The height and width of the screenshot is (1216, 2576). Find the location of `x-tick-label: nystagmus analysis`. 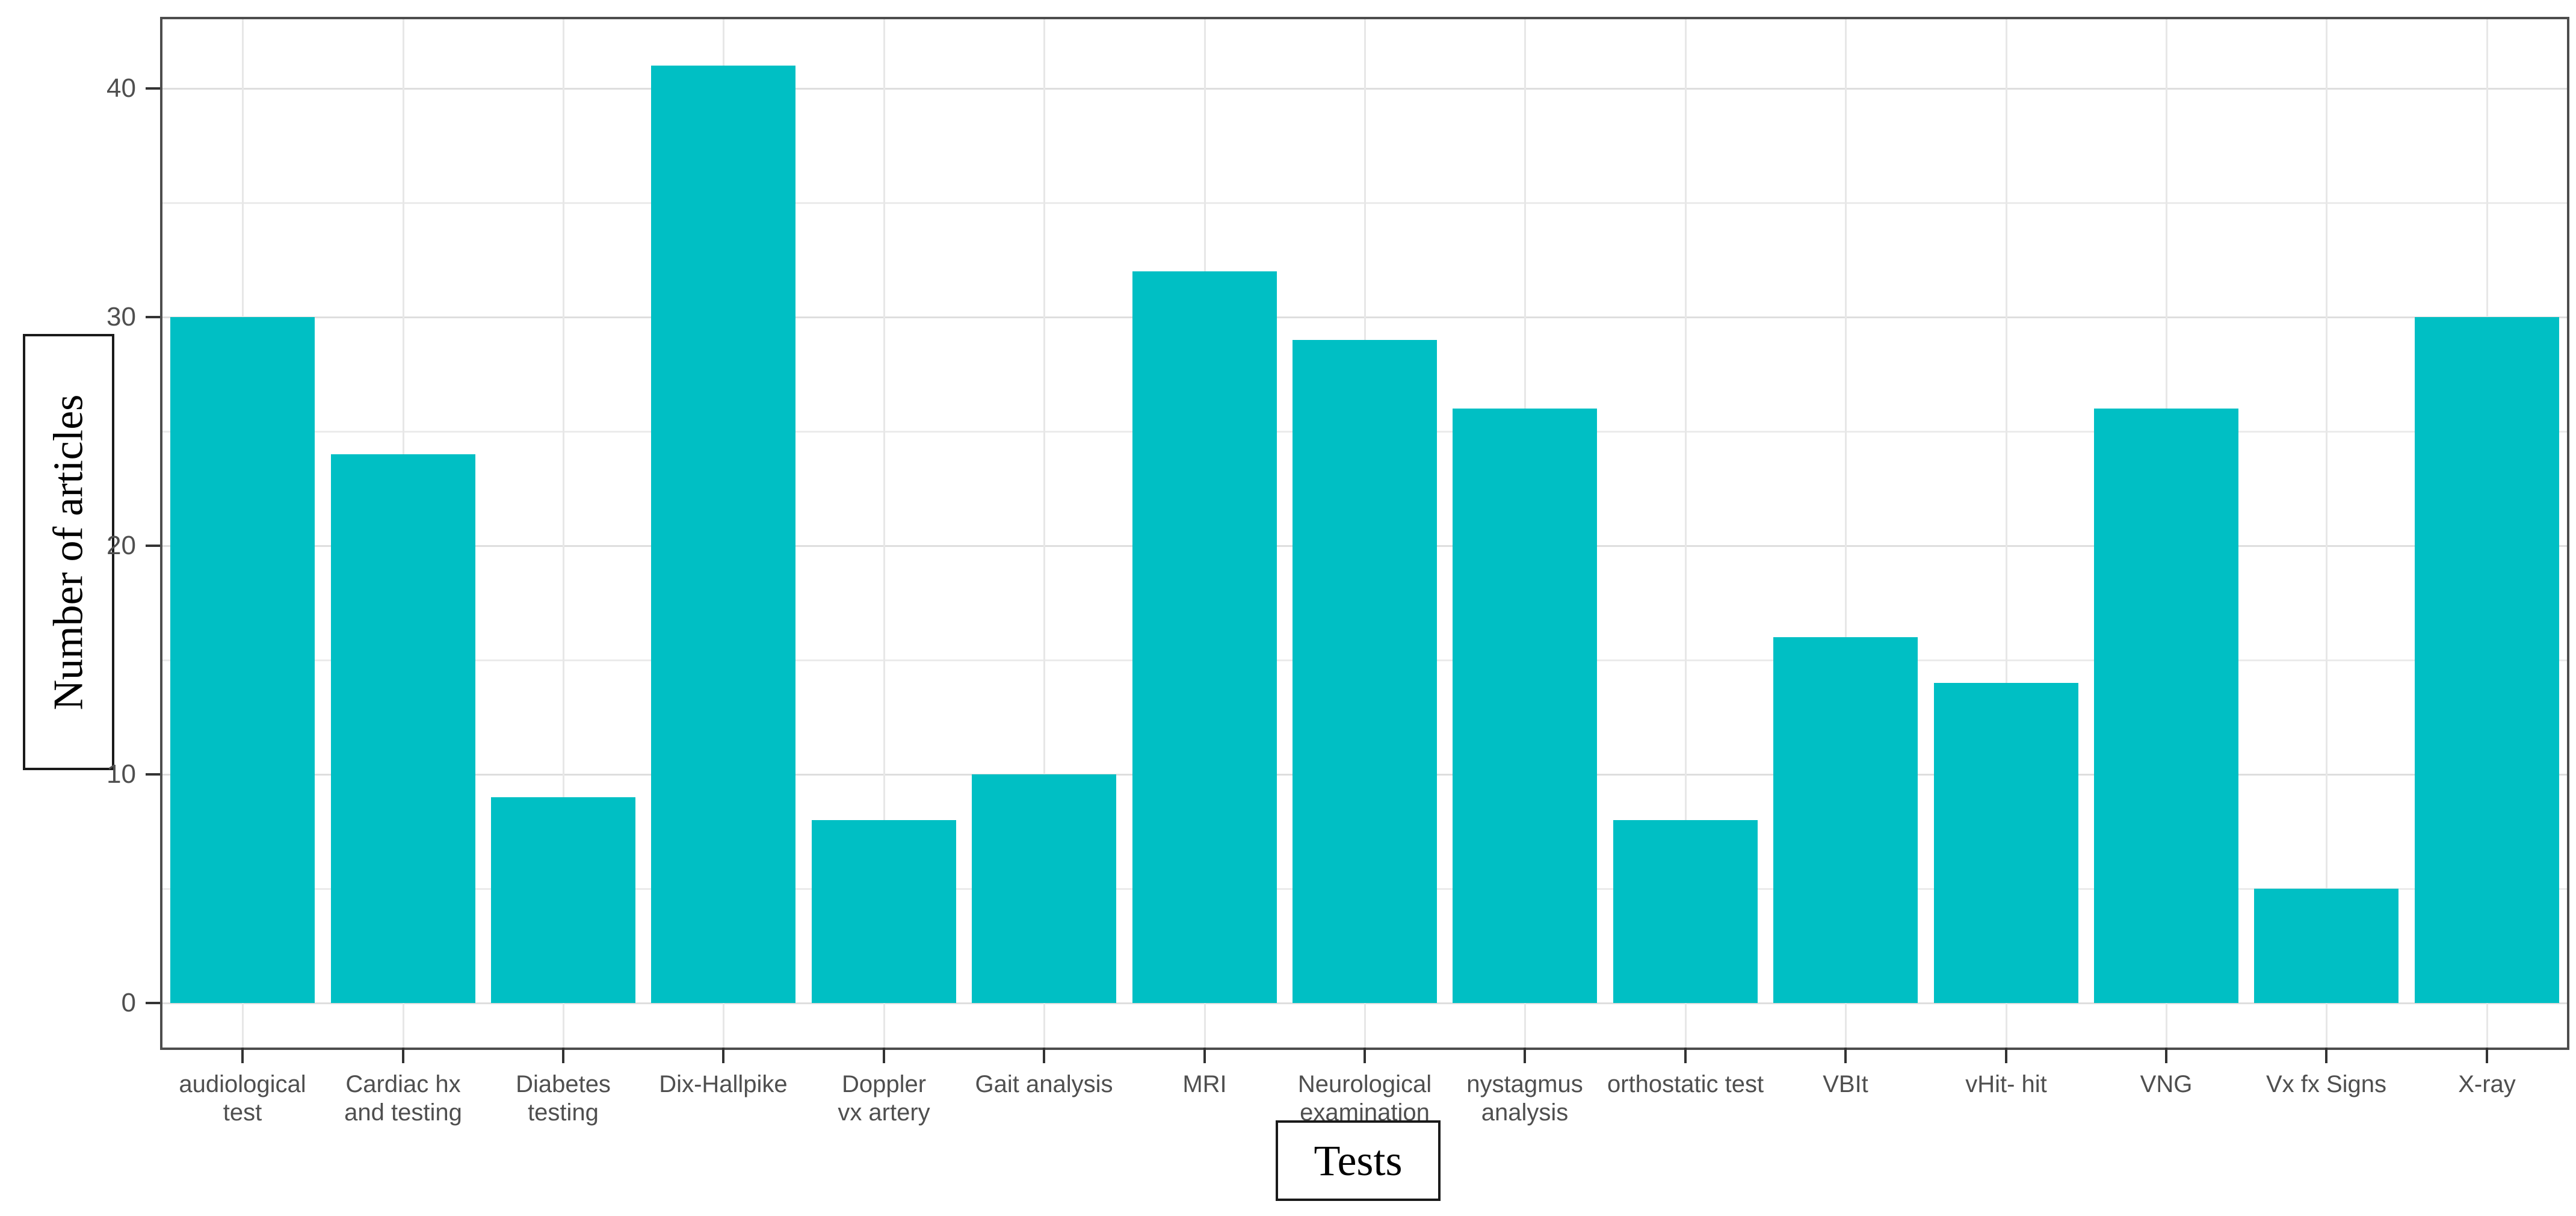

x-tick-label: nystagmus analysis is located at coordinates (1524, 1098).